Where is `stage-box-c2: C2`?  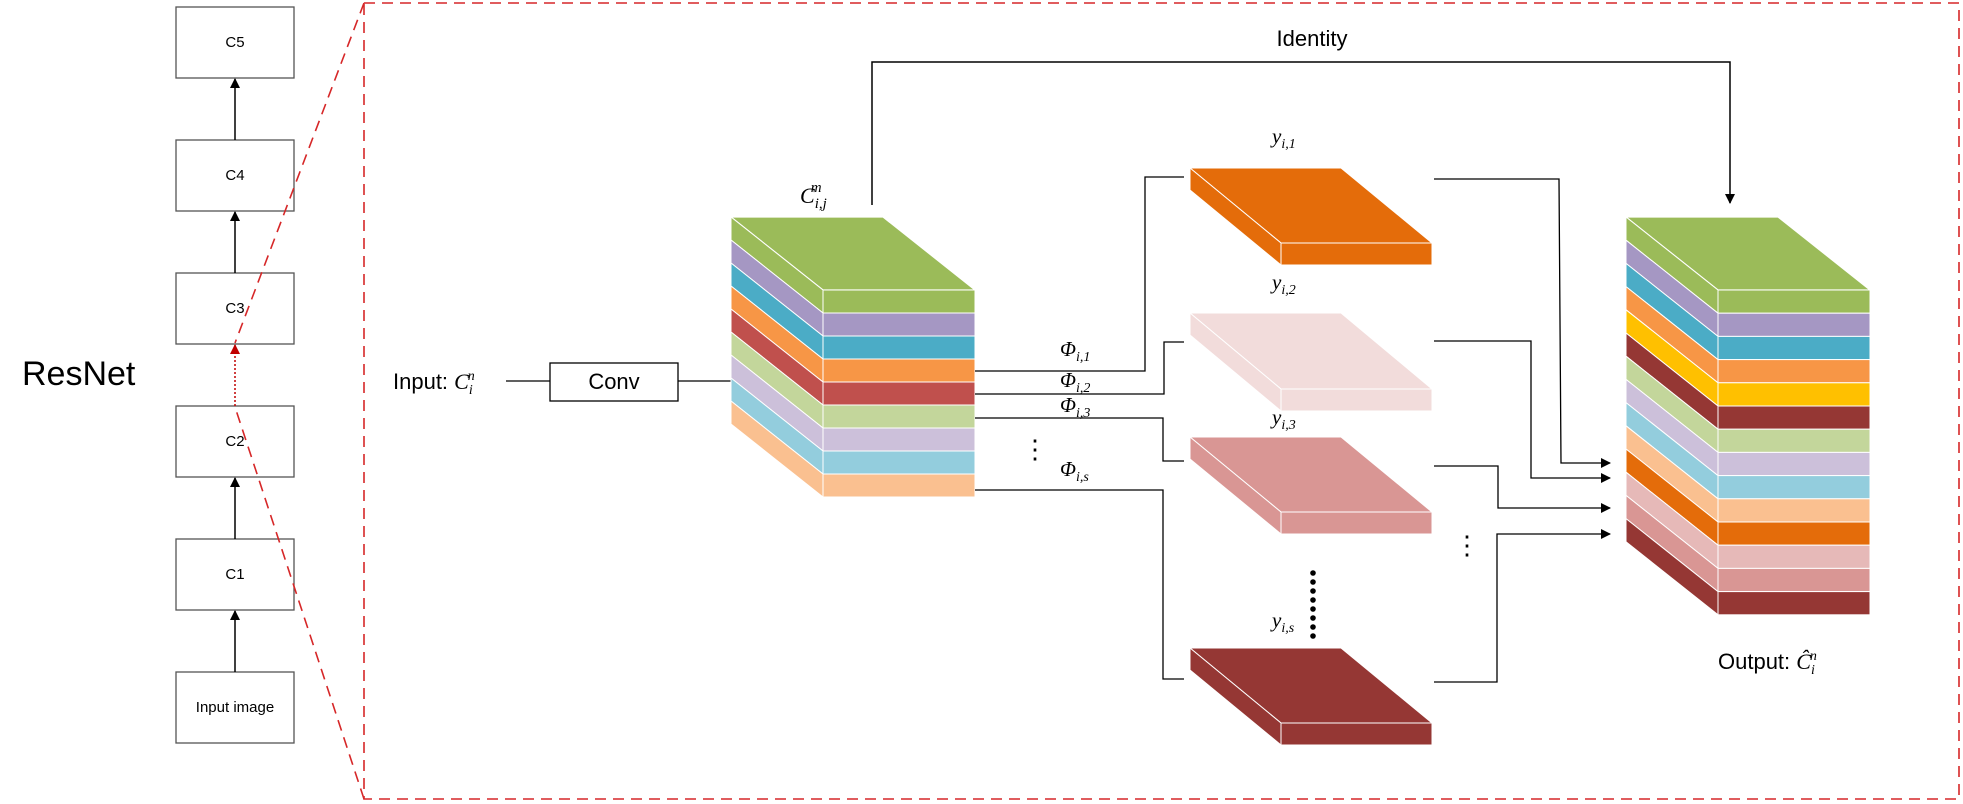
stage-box-c2: C2 is located at coordinates (235, 441).